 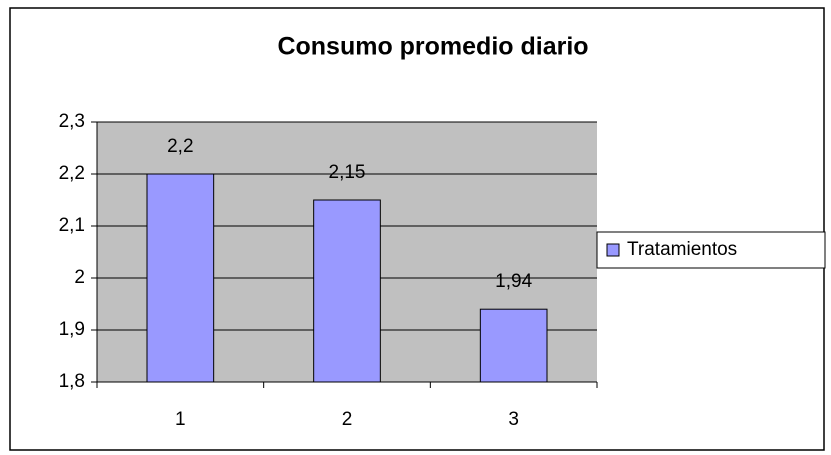 I want to click on legend-swatch, so click(x=613, y=250).